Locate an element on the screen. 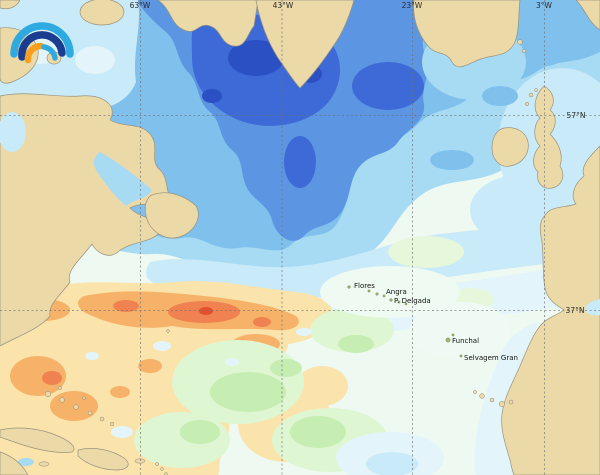 The height and width of the screenshot is (475, 600). logo-arc-outer is located at coordinates (42, 40).